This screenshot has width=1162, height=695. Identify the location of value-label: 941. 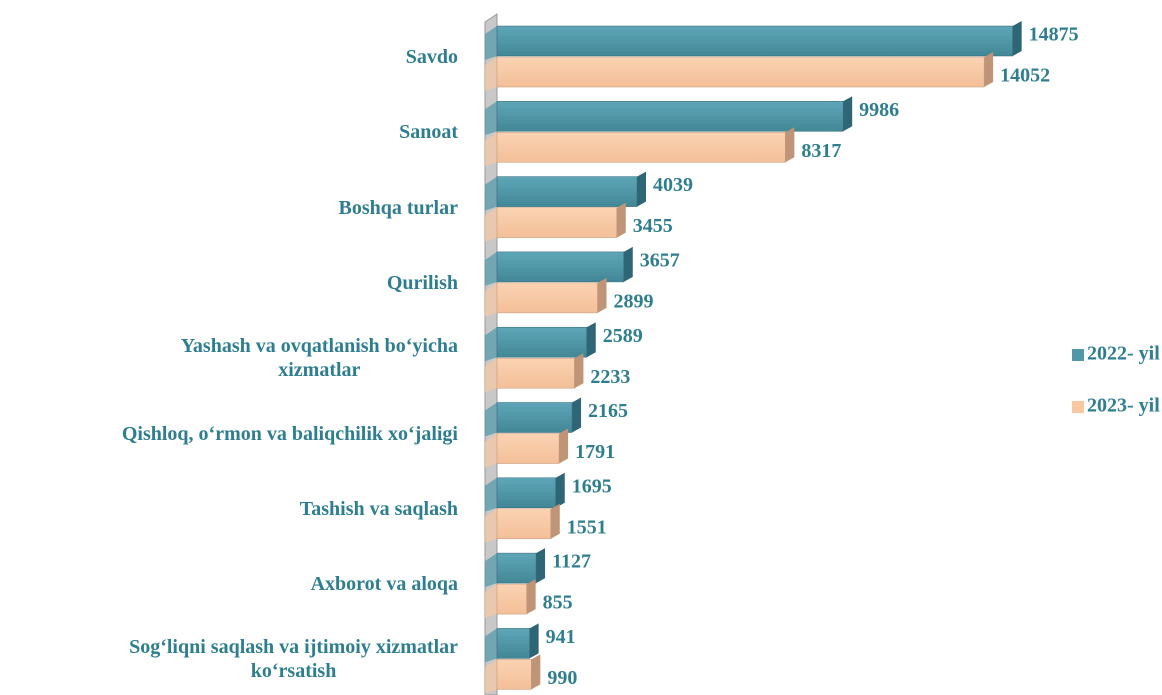
(561, 637).